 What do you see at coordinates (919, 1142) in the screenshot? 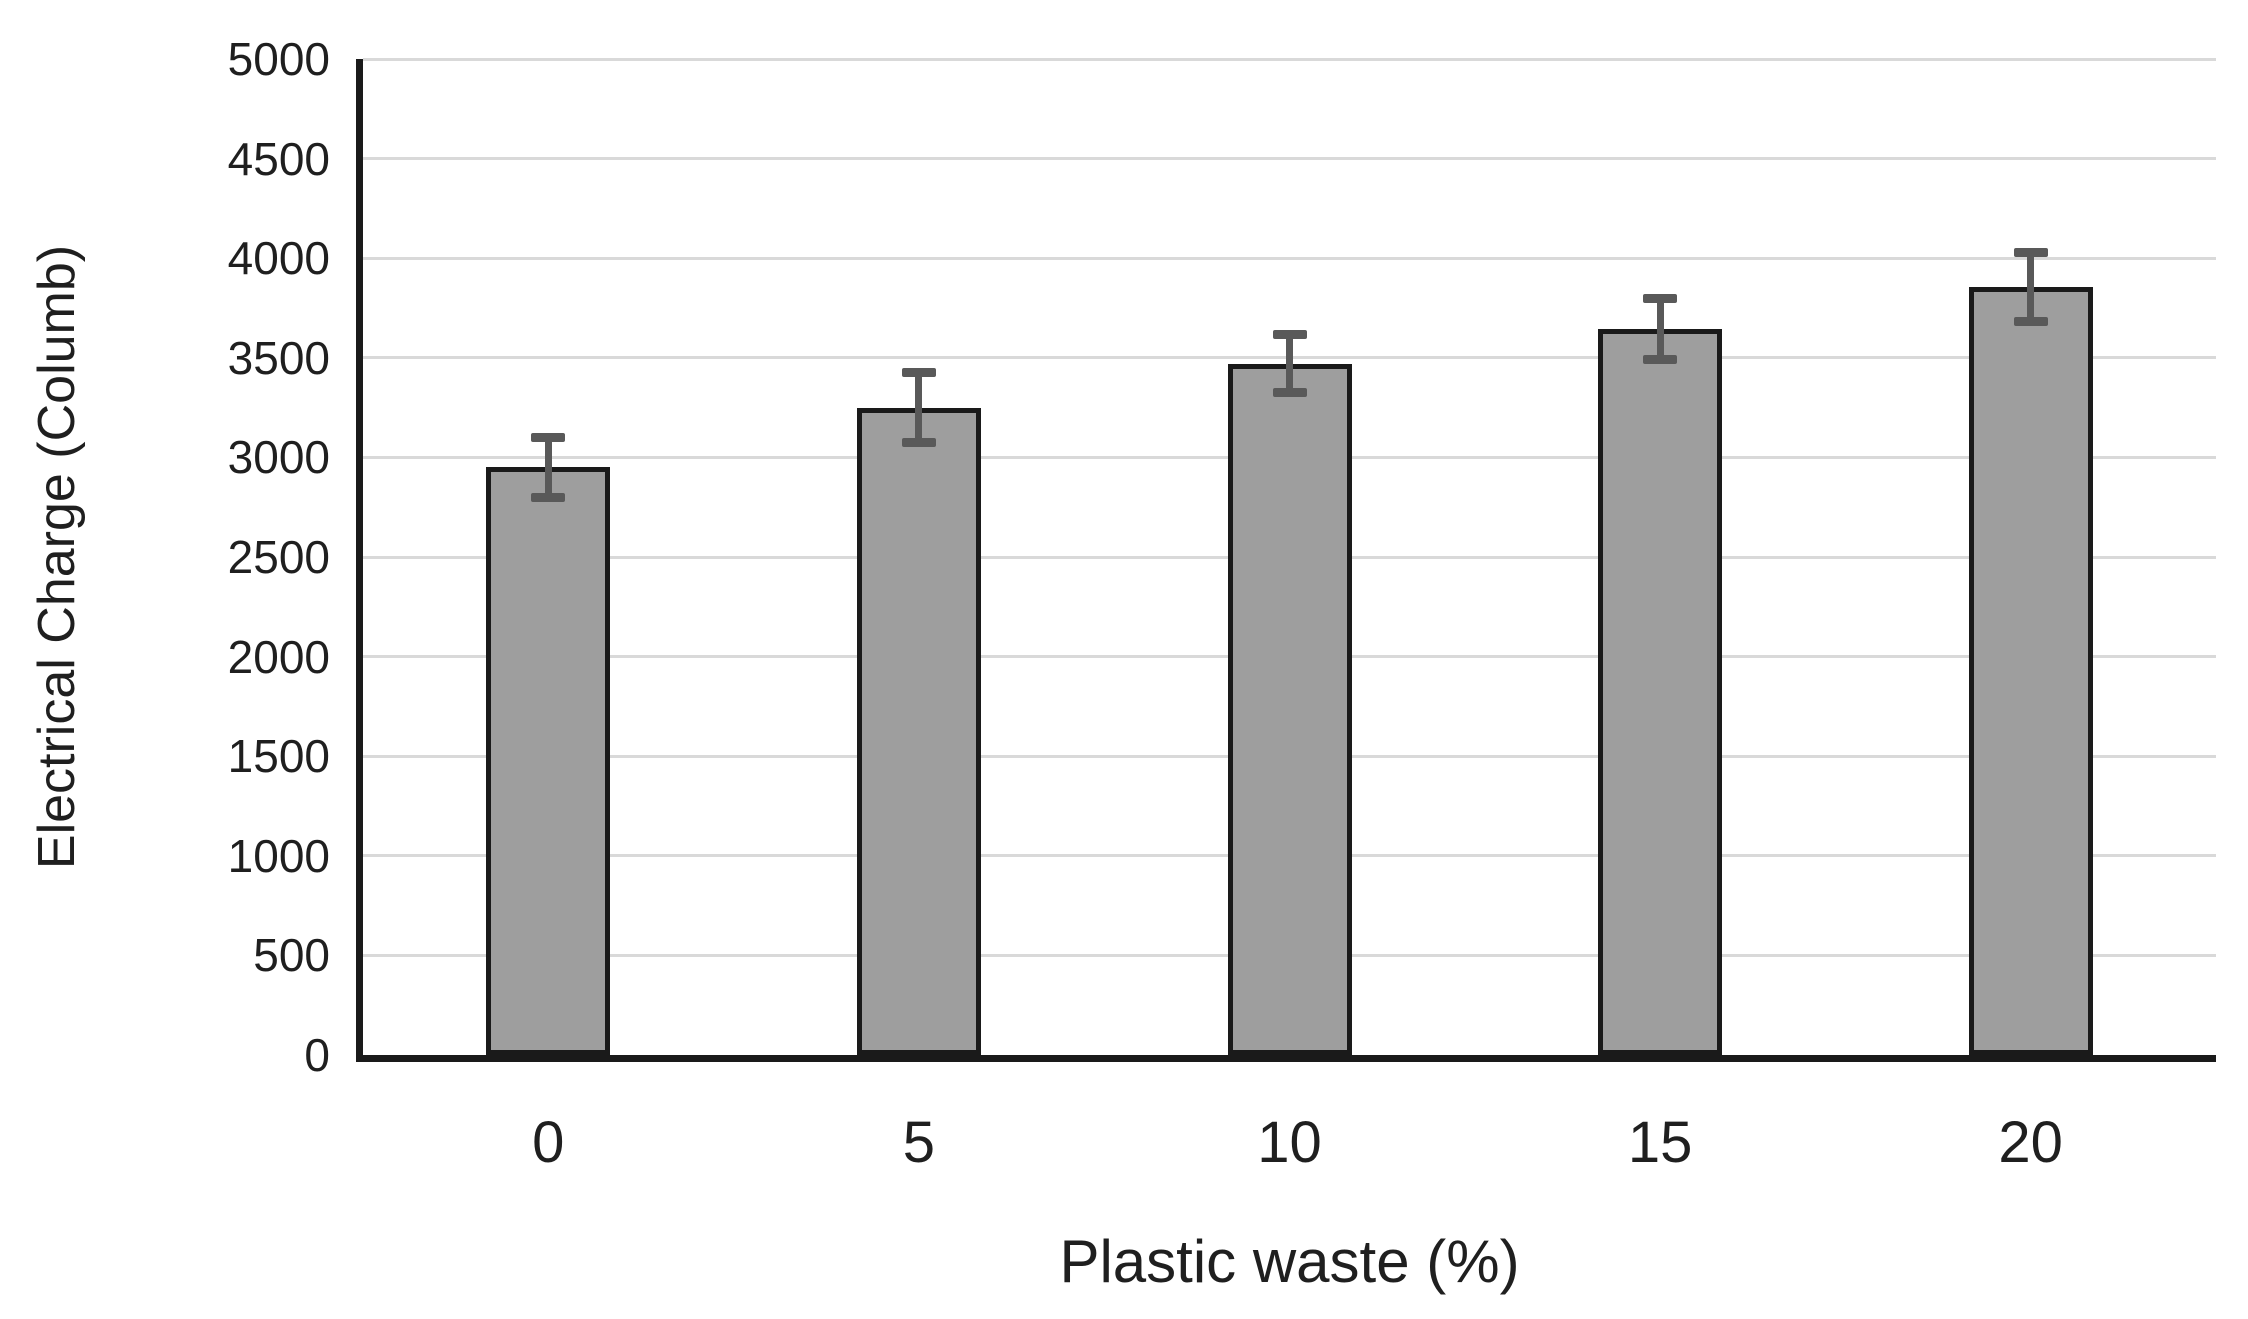
I see `x-tick-label: 5` at bounding box center [919, 1142].